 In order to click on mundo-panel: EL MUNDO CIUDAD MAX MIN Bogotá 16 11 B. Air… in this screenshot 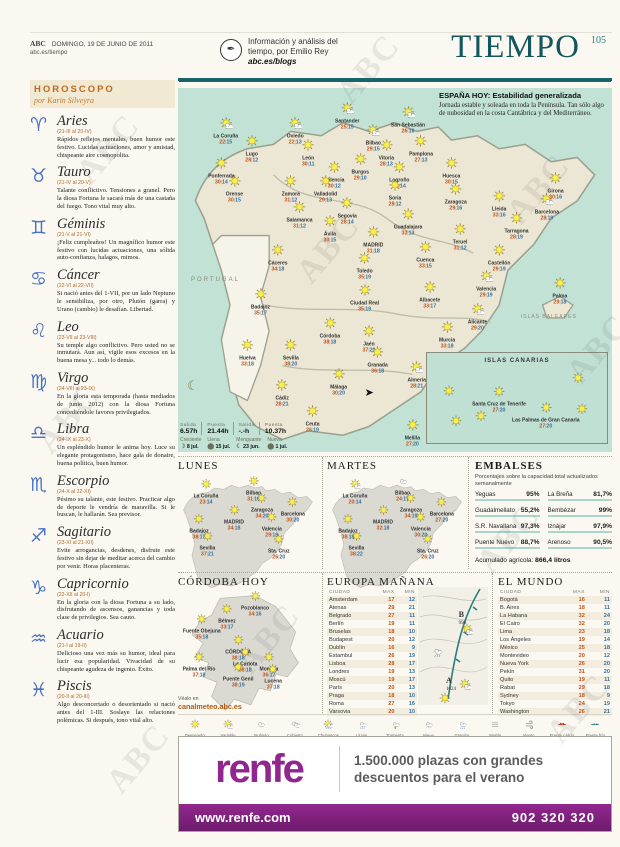, I will do `click(552, 644)`.